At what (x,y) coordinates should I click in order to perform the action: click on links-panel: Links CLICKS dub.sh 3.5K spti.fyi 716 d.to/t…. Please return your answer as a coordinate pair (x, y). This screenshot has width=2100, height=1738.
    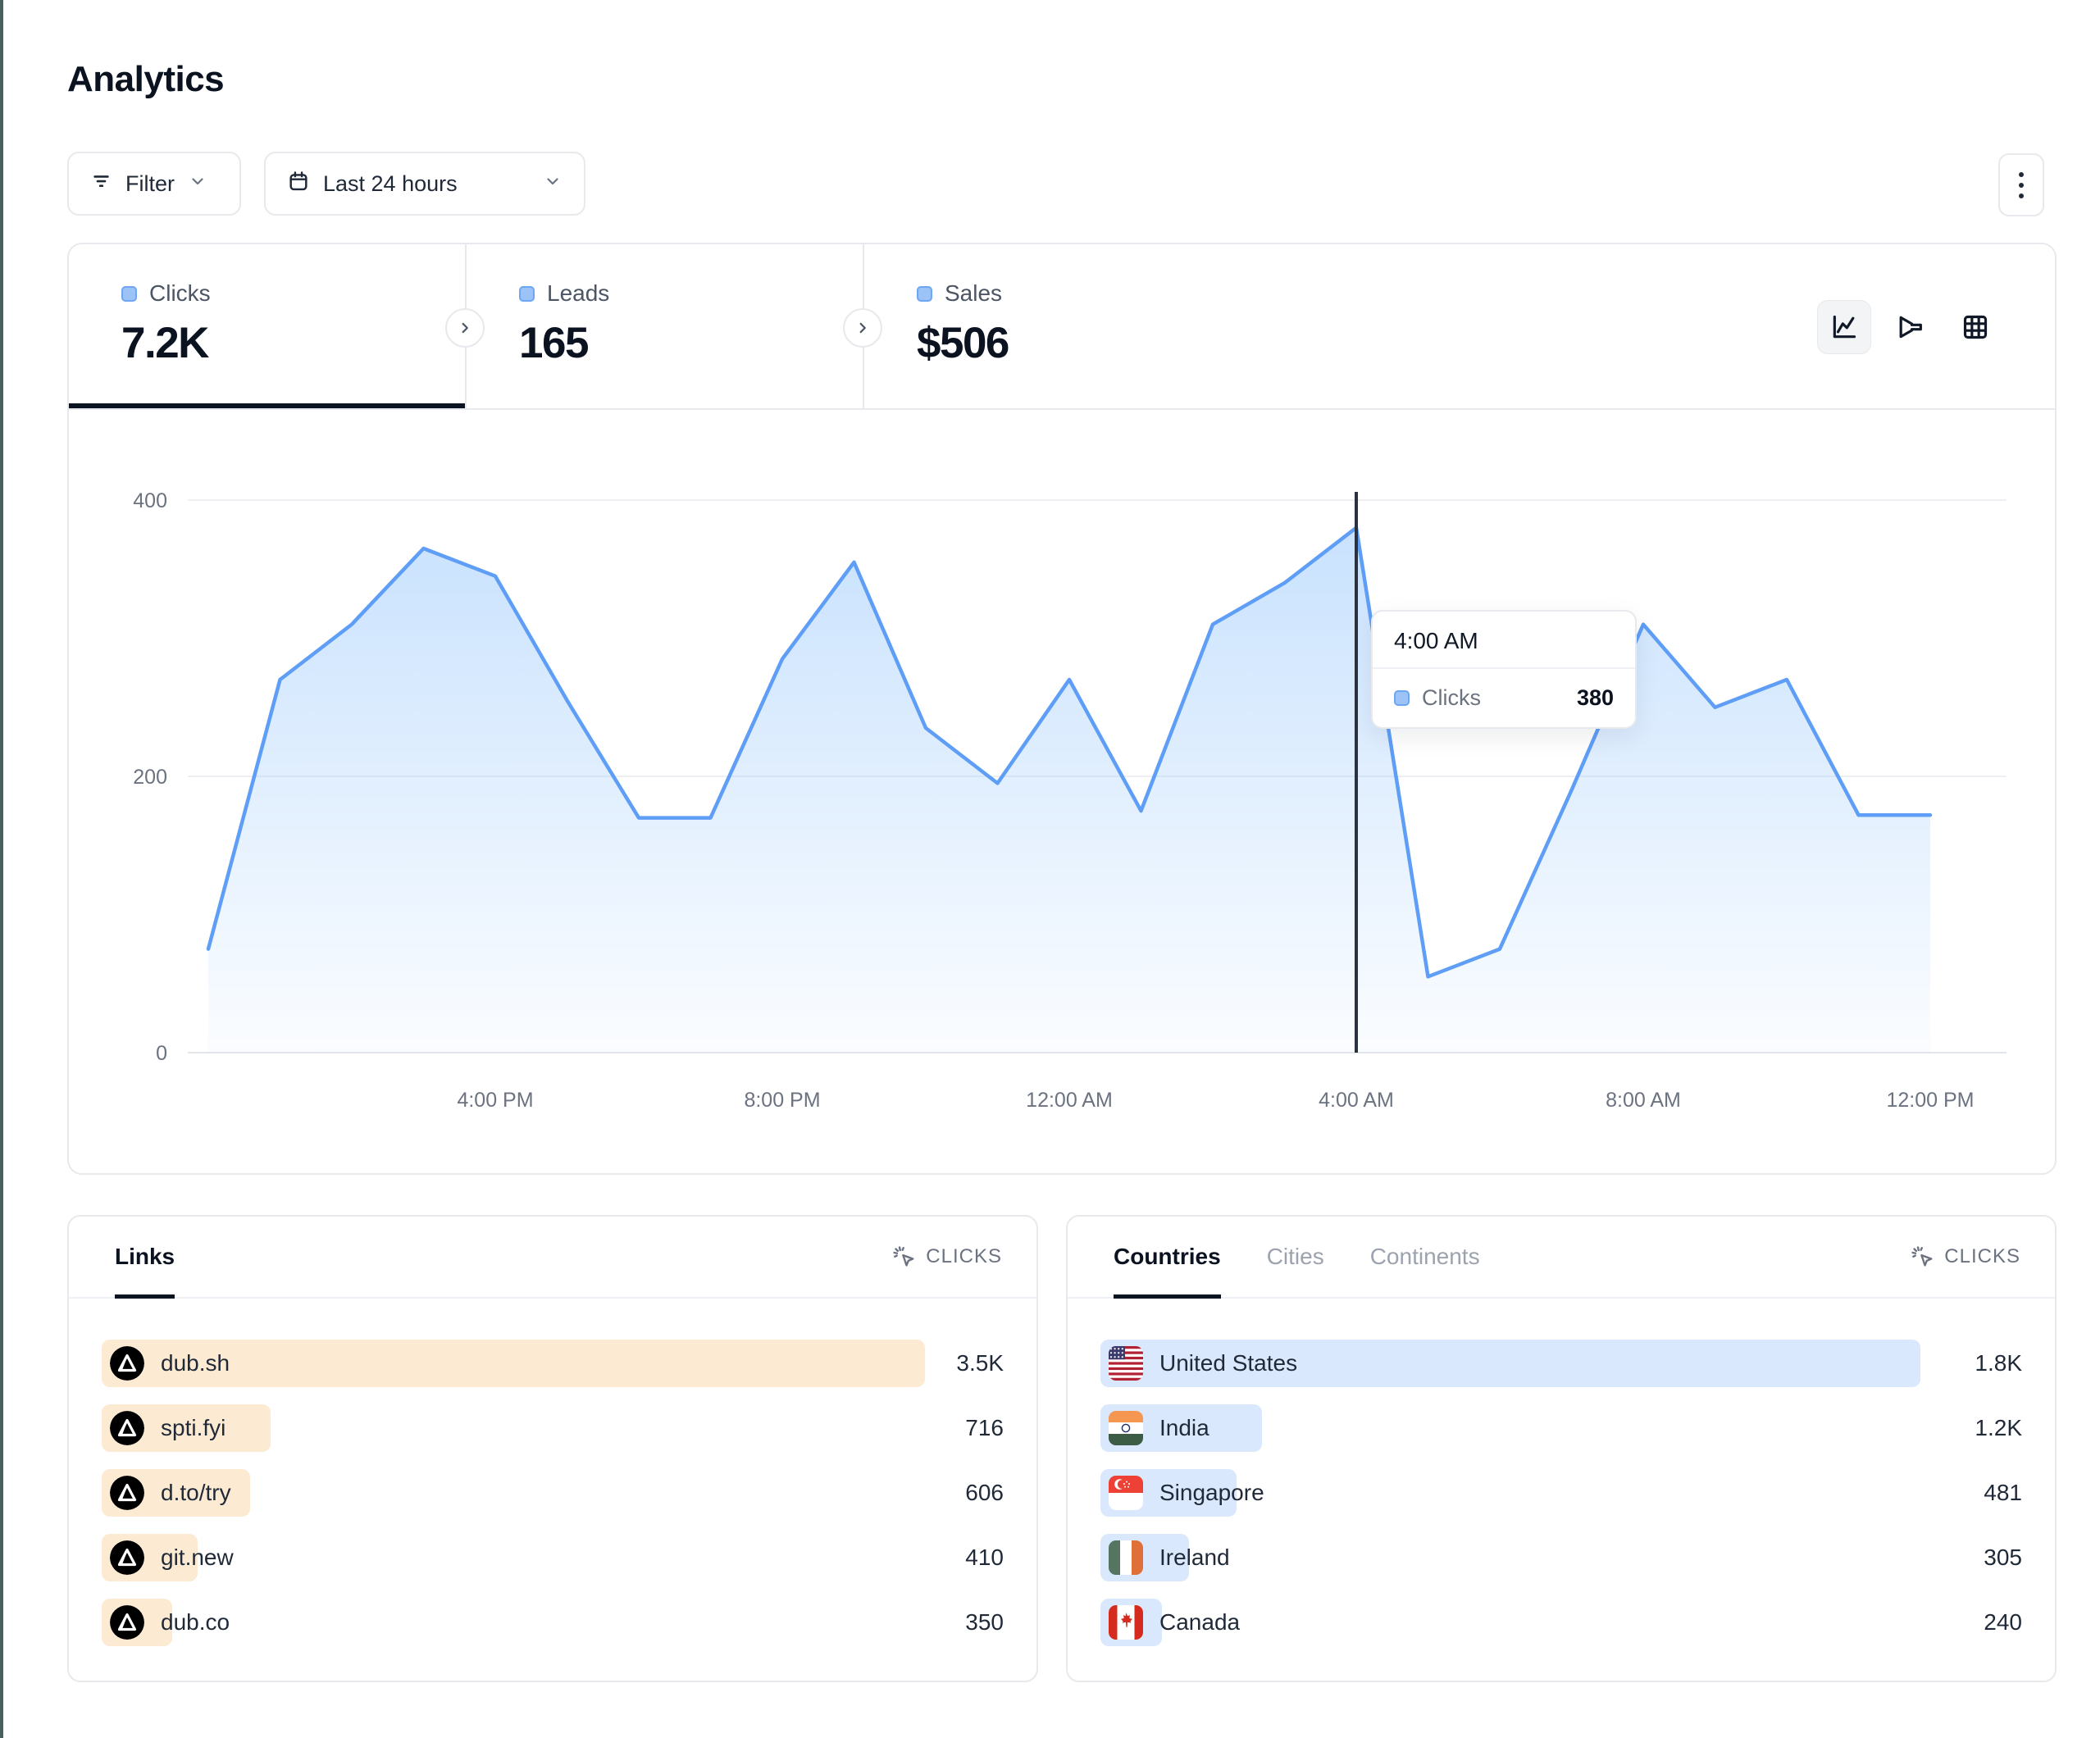
    Looking at the image, I should click on (552, 1448).